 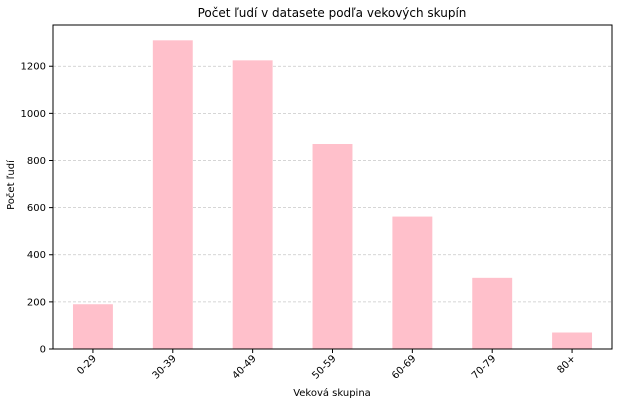 I want to click on x-tick-label: 50-59, so click(x=324, y=367).